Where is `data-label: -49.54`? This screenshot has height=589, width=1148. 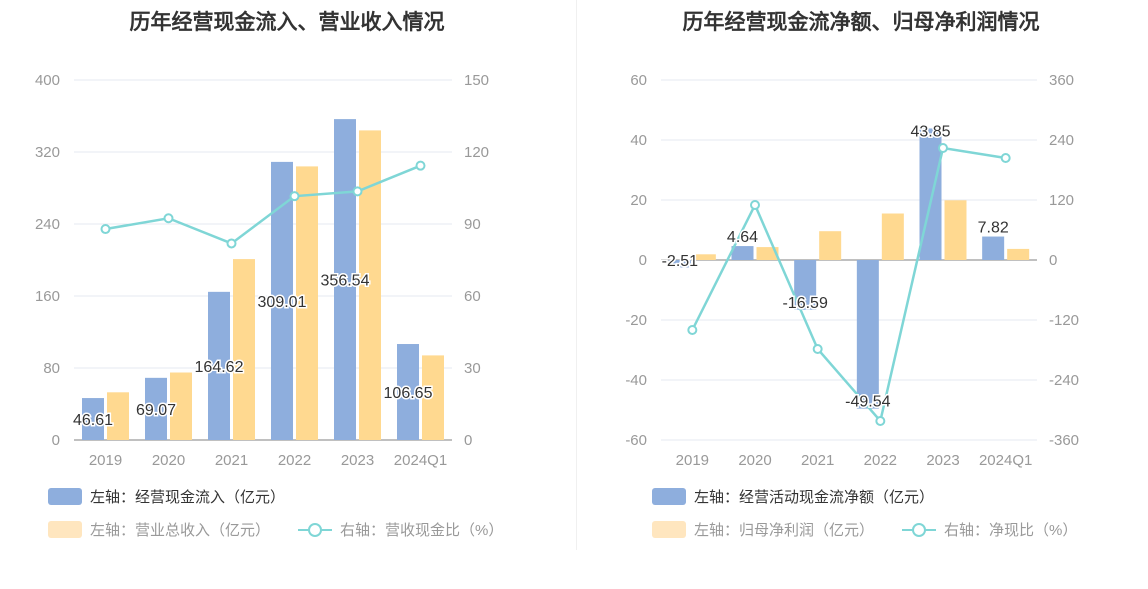 data-label: -49.54 is located at coordinates (867, 402).